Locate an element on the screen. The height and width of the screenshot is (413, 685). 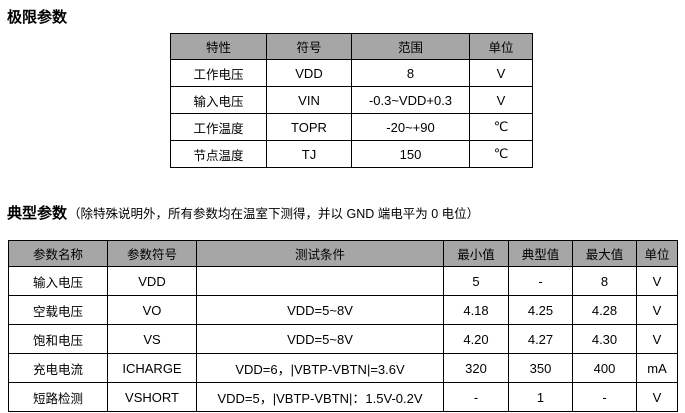
cell-characteristic: 工作电压 is located at coordinates (218, 73).